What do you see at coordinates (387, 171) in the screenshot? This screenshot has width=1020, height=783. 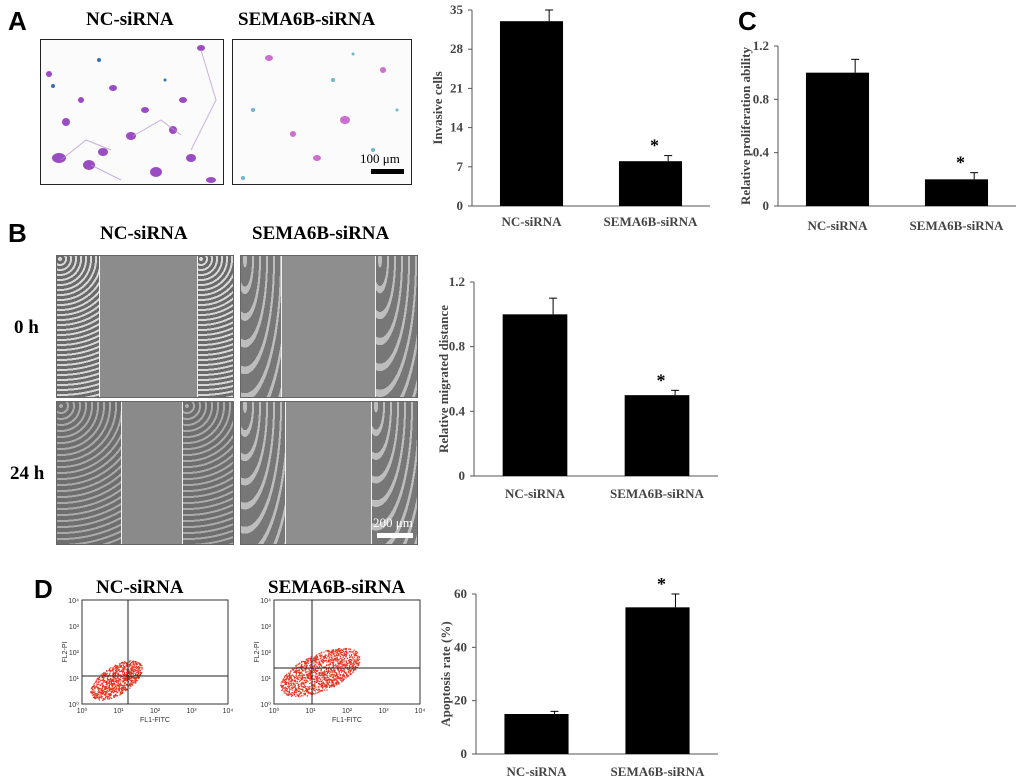 I see `scale-bar-a` at bounding box center [387, 171].